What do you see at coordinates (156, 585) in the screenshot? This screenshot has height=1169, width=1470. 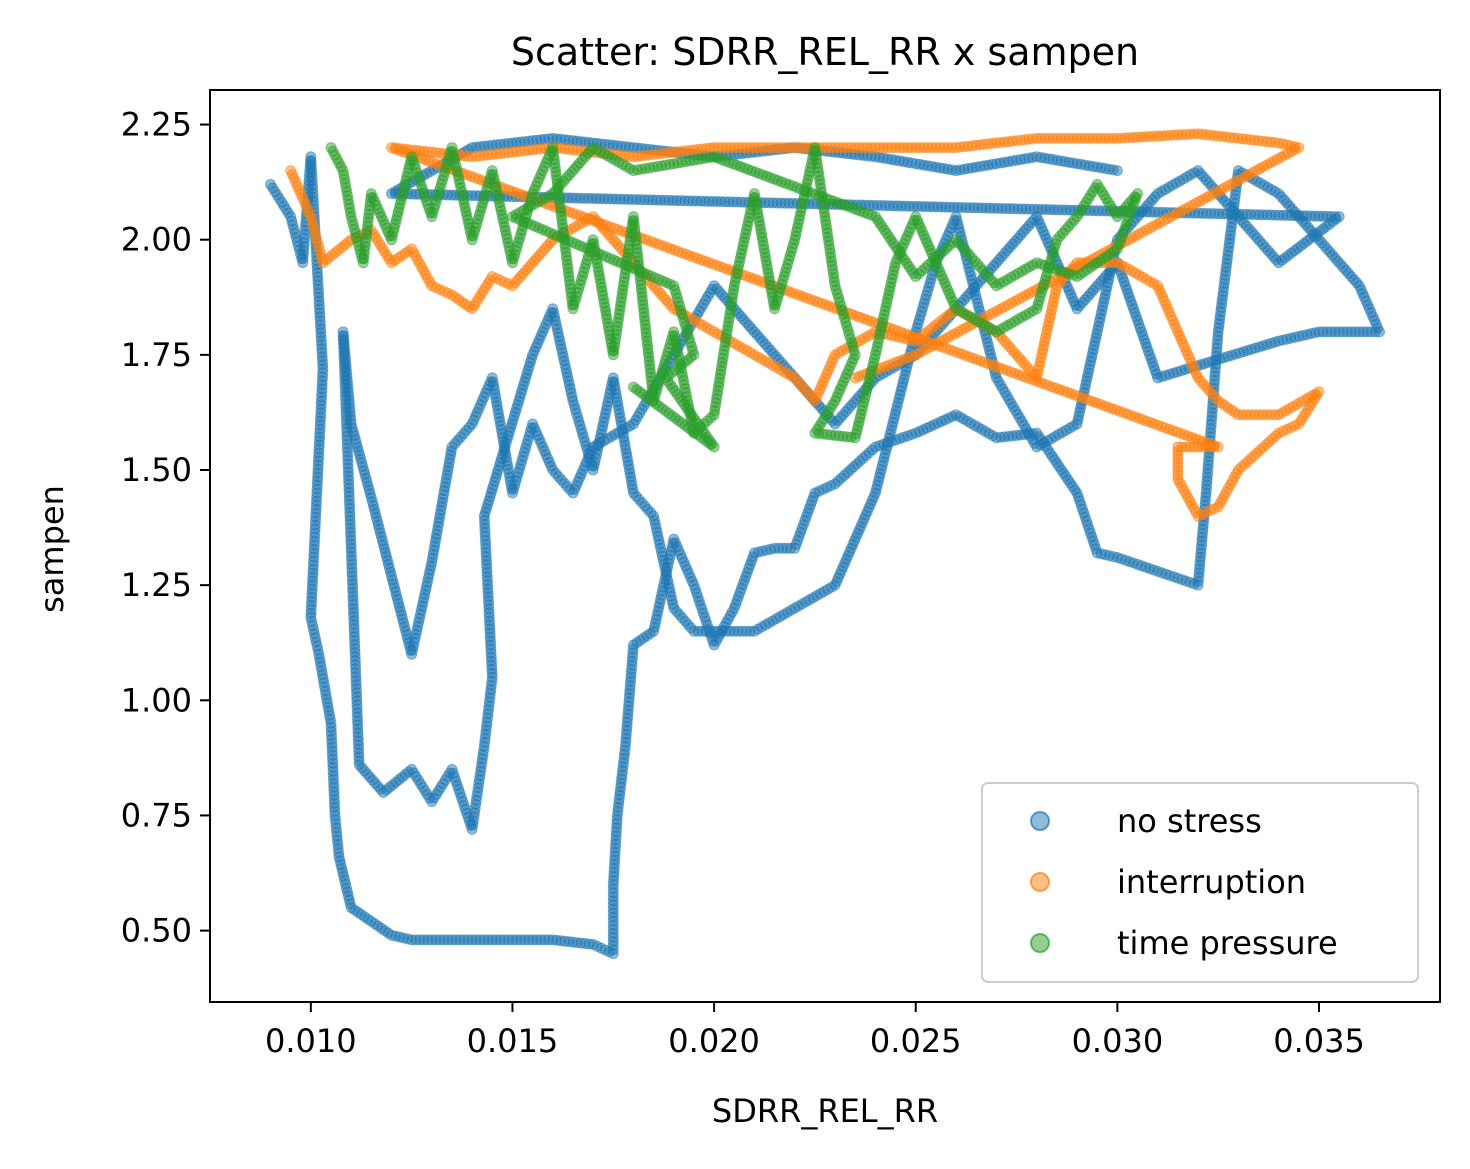 I see `y-tick-label: 1.25` at bounding box center [156, 585].